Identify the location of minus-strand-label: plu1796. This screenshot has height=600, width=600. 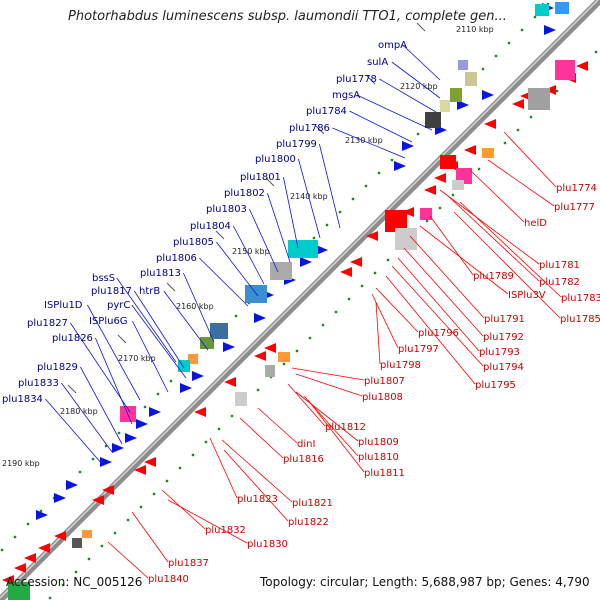
(438, 333).